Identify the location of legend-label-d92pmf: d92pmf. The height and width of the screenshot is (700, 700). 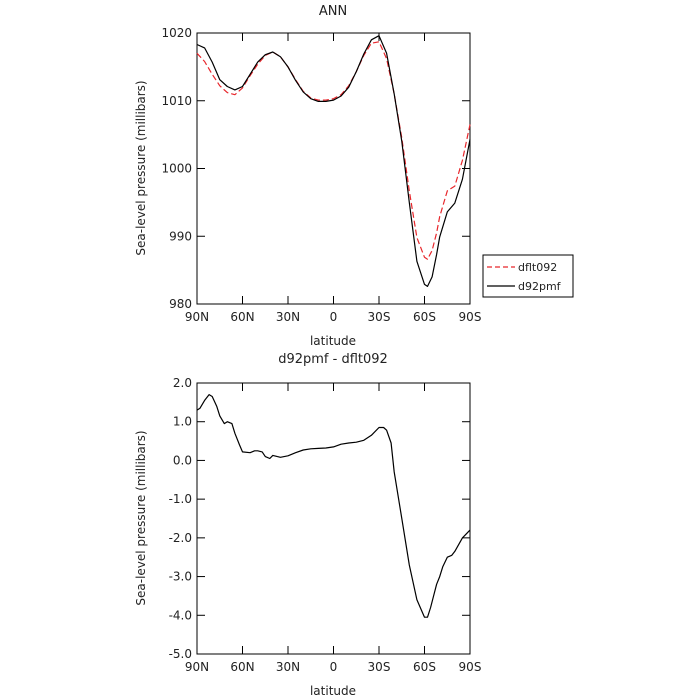
(540, 286).